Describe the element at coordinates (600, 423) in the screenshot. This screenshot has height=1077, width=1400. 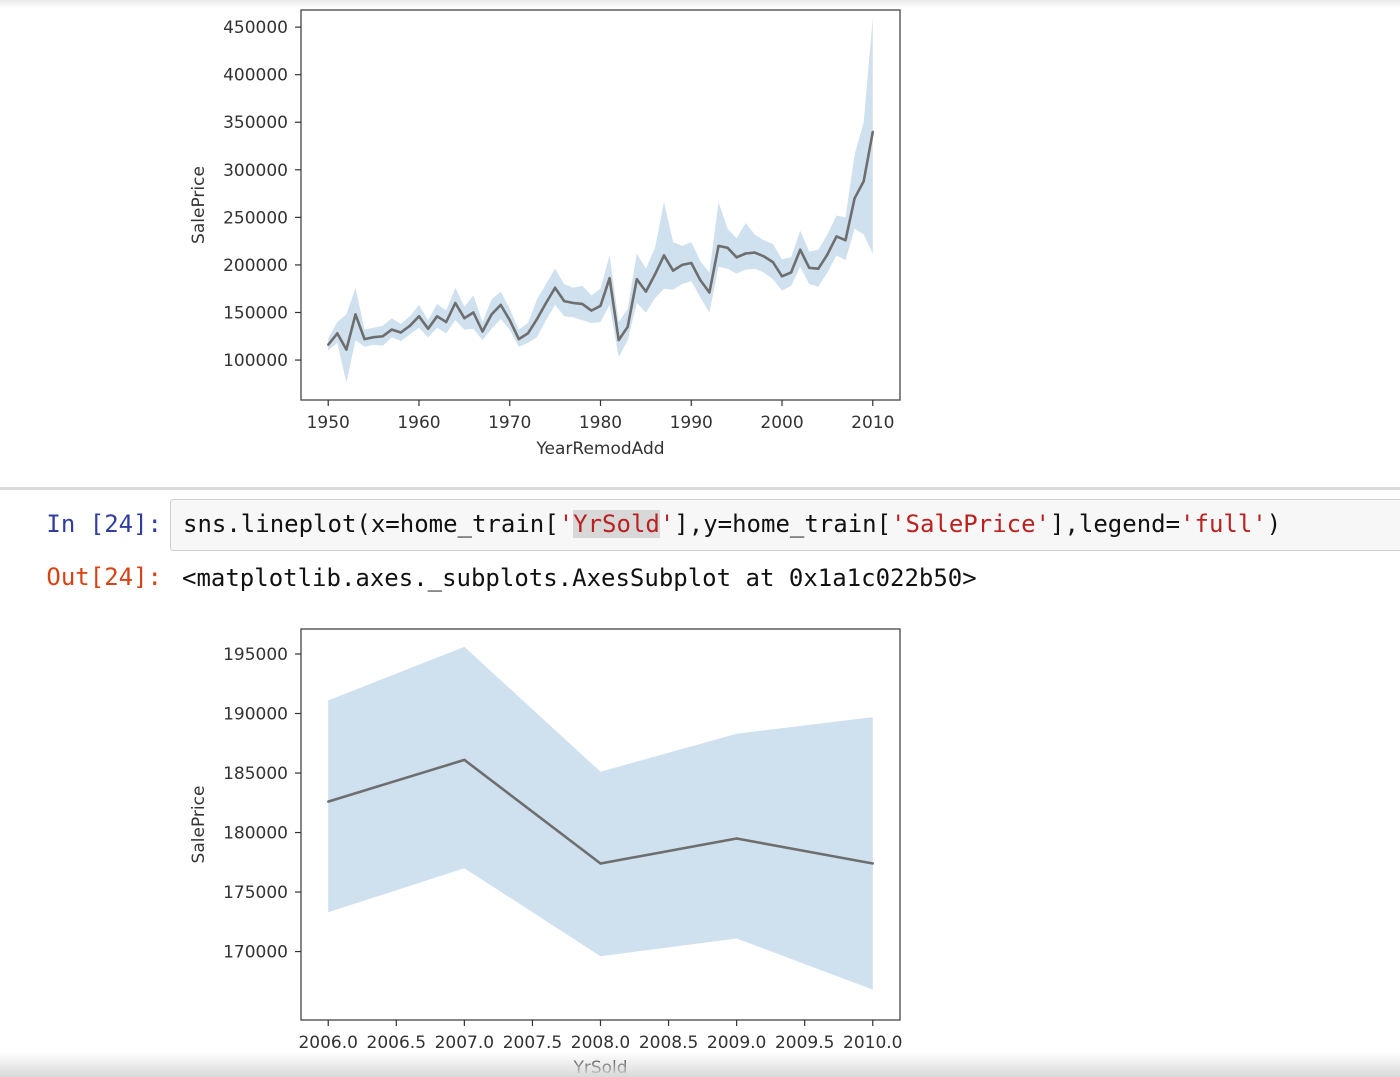
I see `chart0-x-tick-label: 1980` at that location.